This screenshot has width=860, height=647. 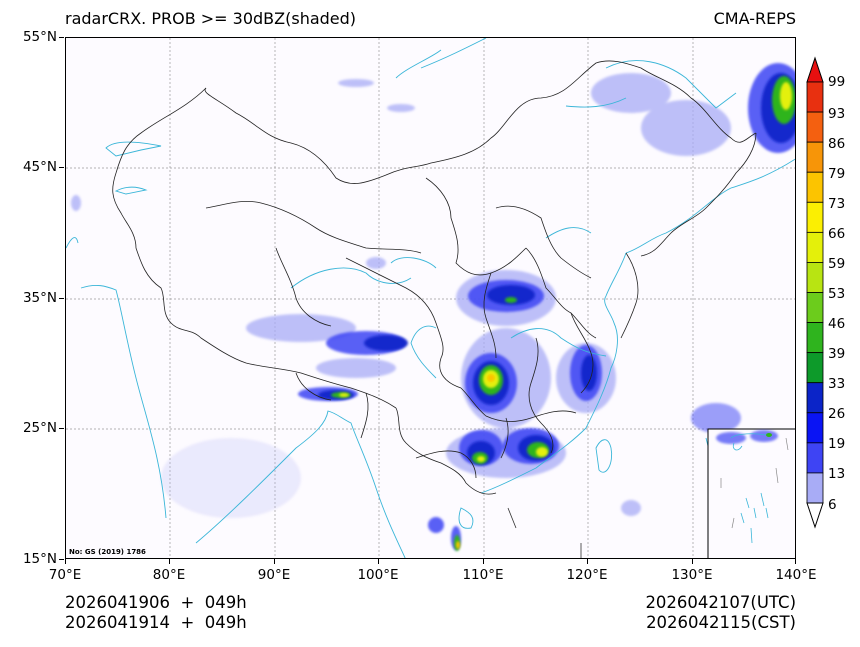 What do you see at coordinates (156, 622) in the screenshot?
I see `init-time-cst: 2026041914 + 049h` at bounding box center [156, 622].